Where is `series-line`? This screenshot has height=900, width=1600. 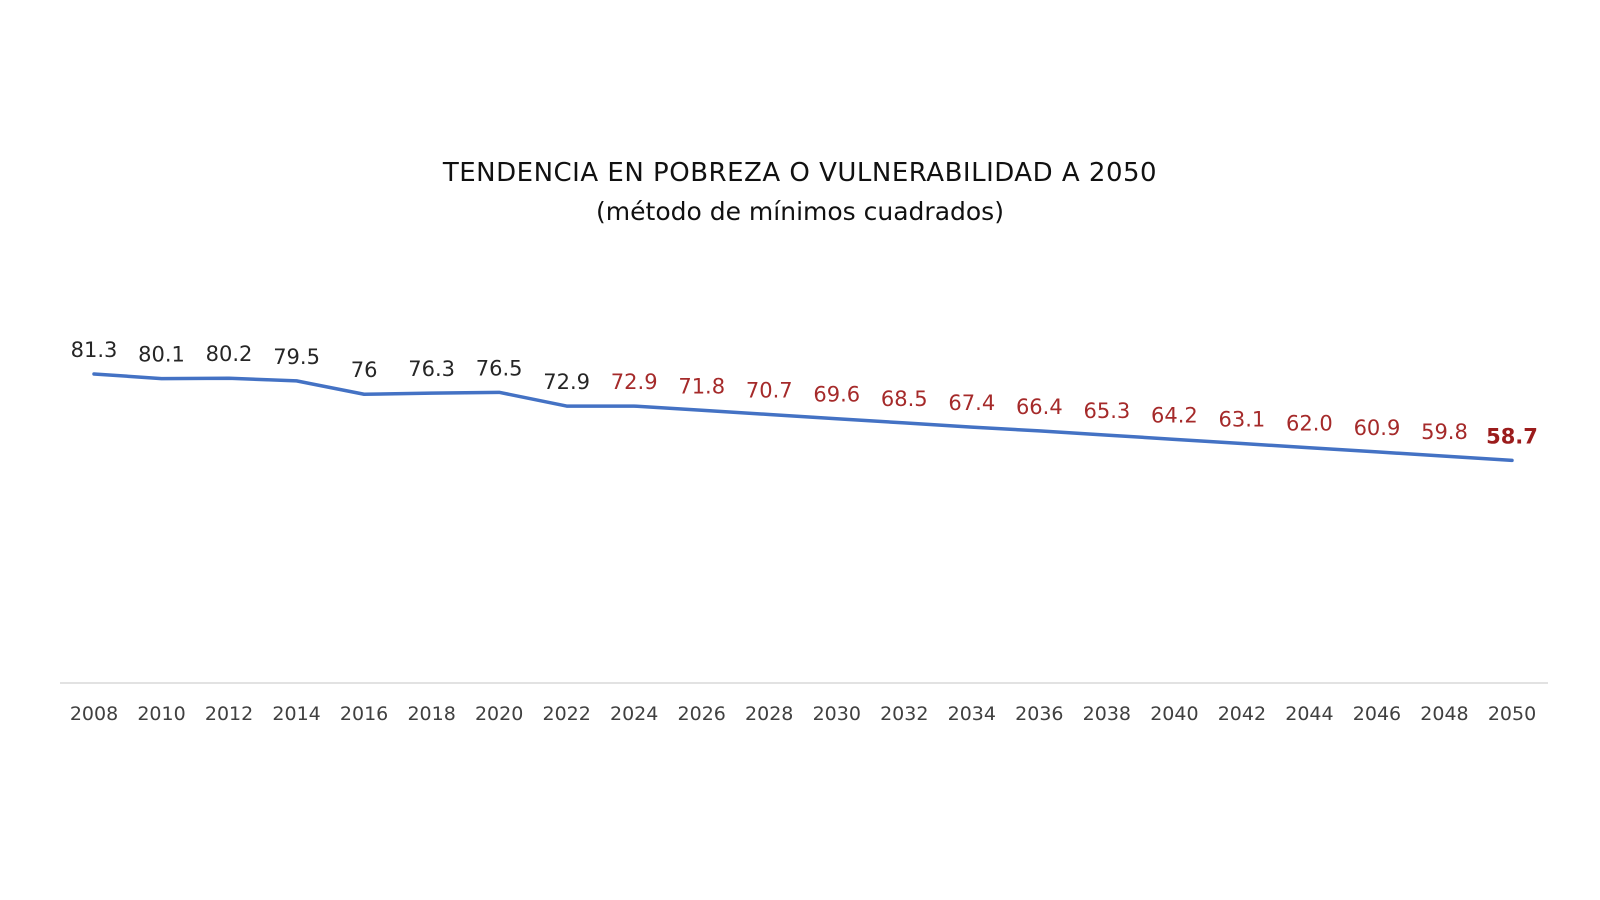 series-line is located at coordinates (803, 417).